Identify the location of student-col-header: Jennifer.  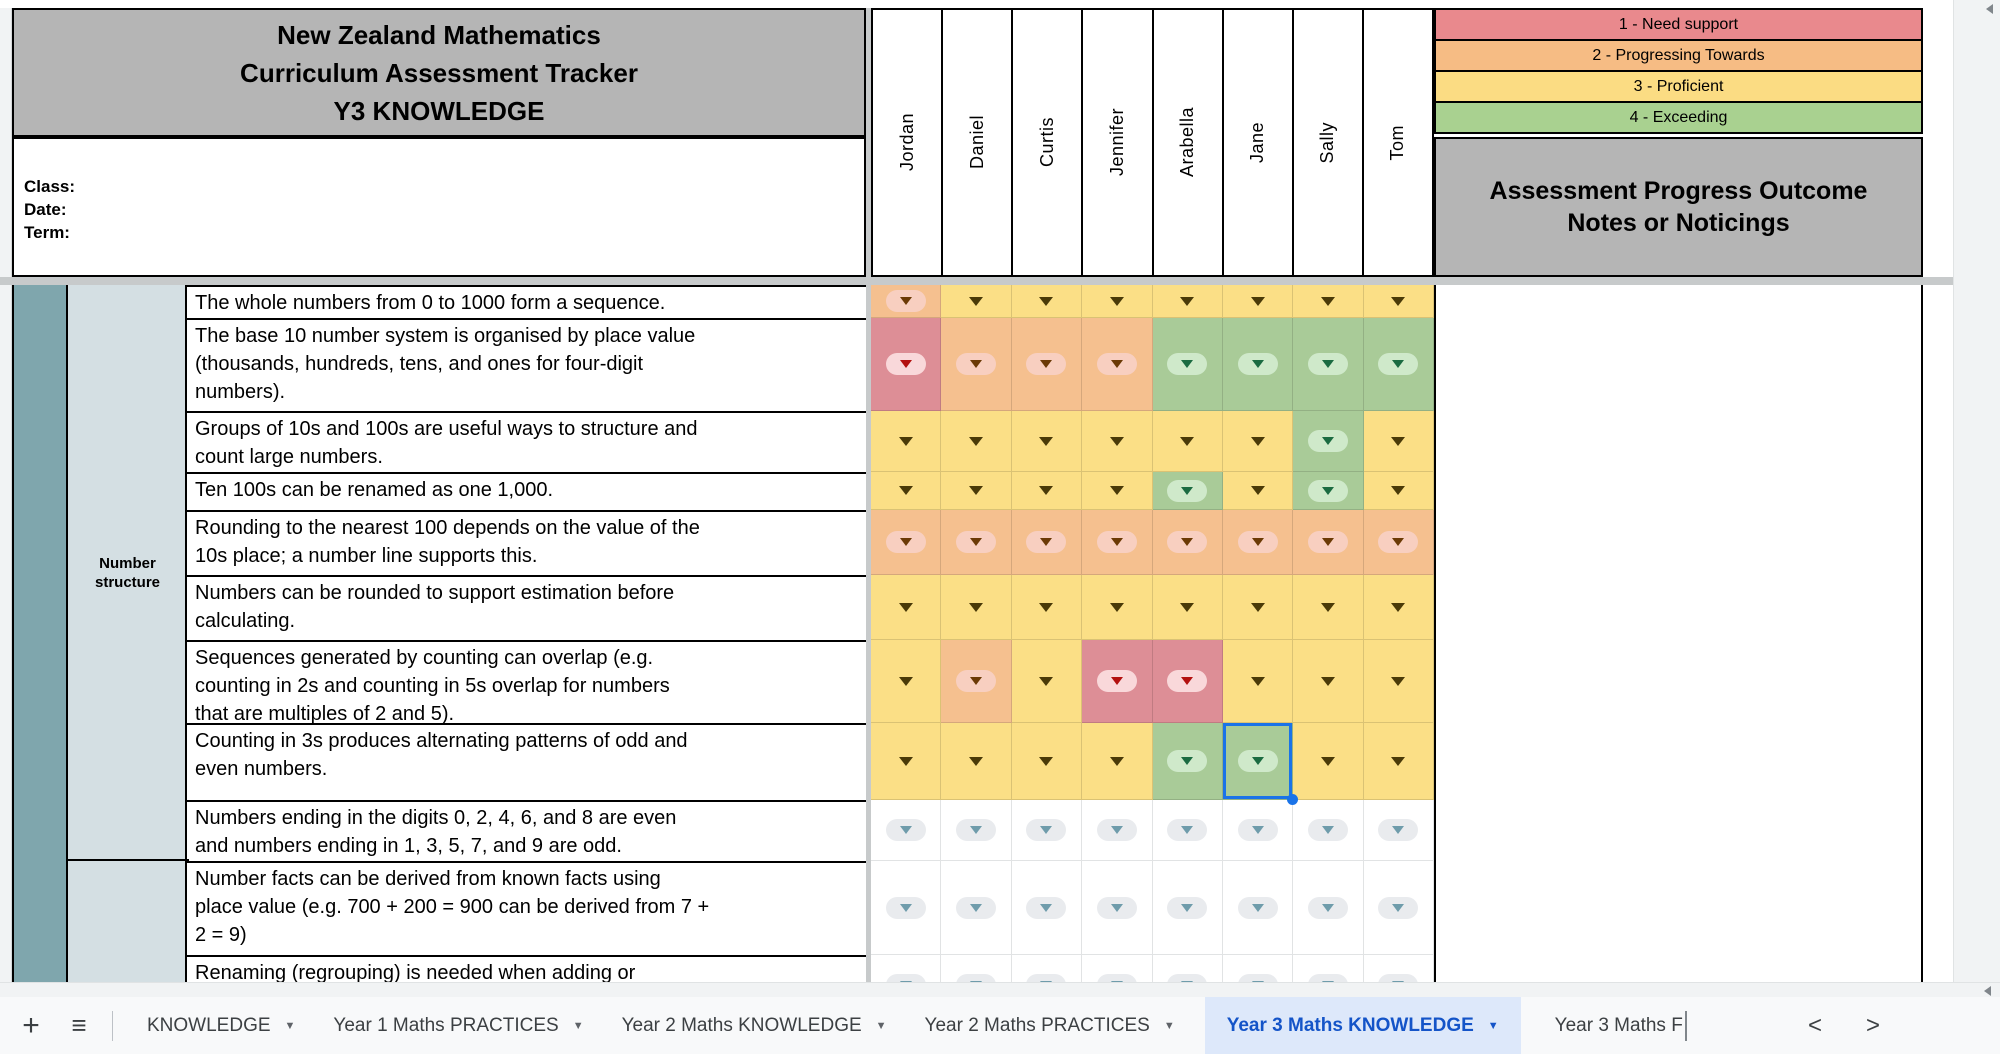
(1118, 142).